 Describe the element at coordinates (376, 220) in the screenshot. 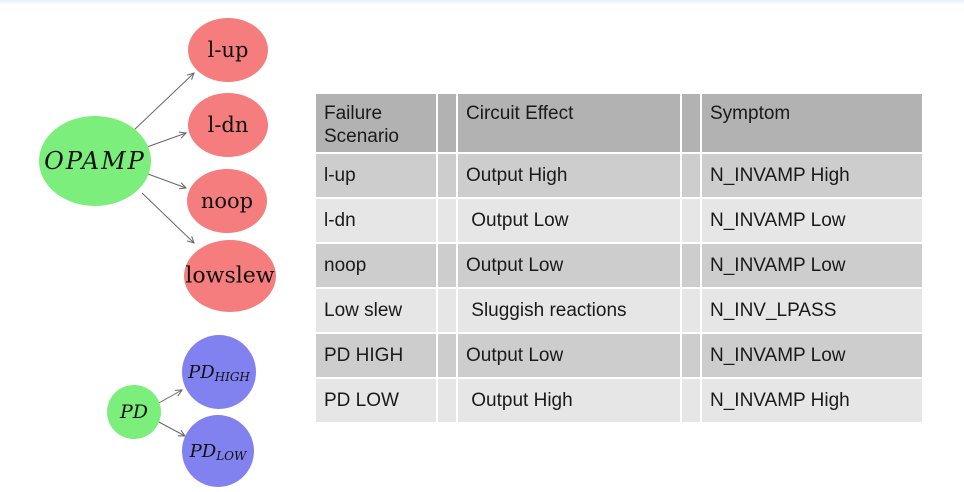

I see `cell-scenario: l-dn` at that location.